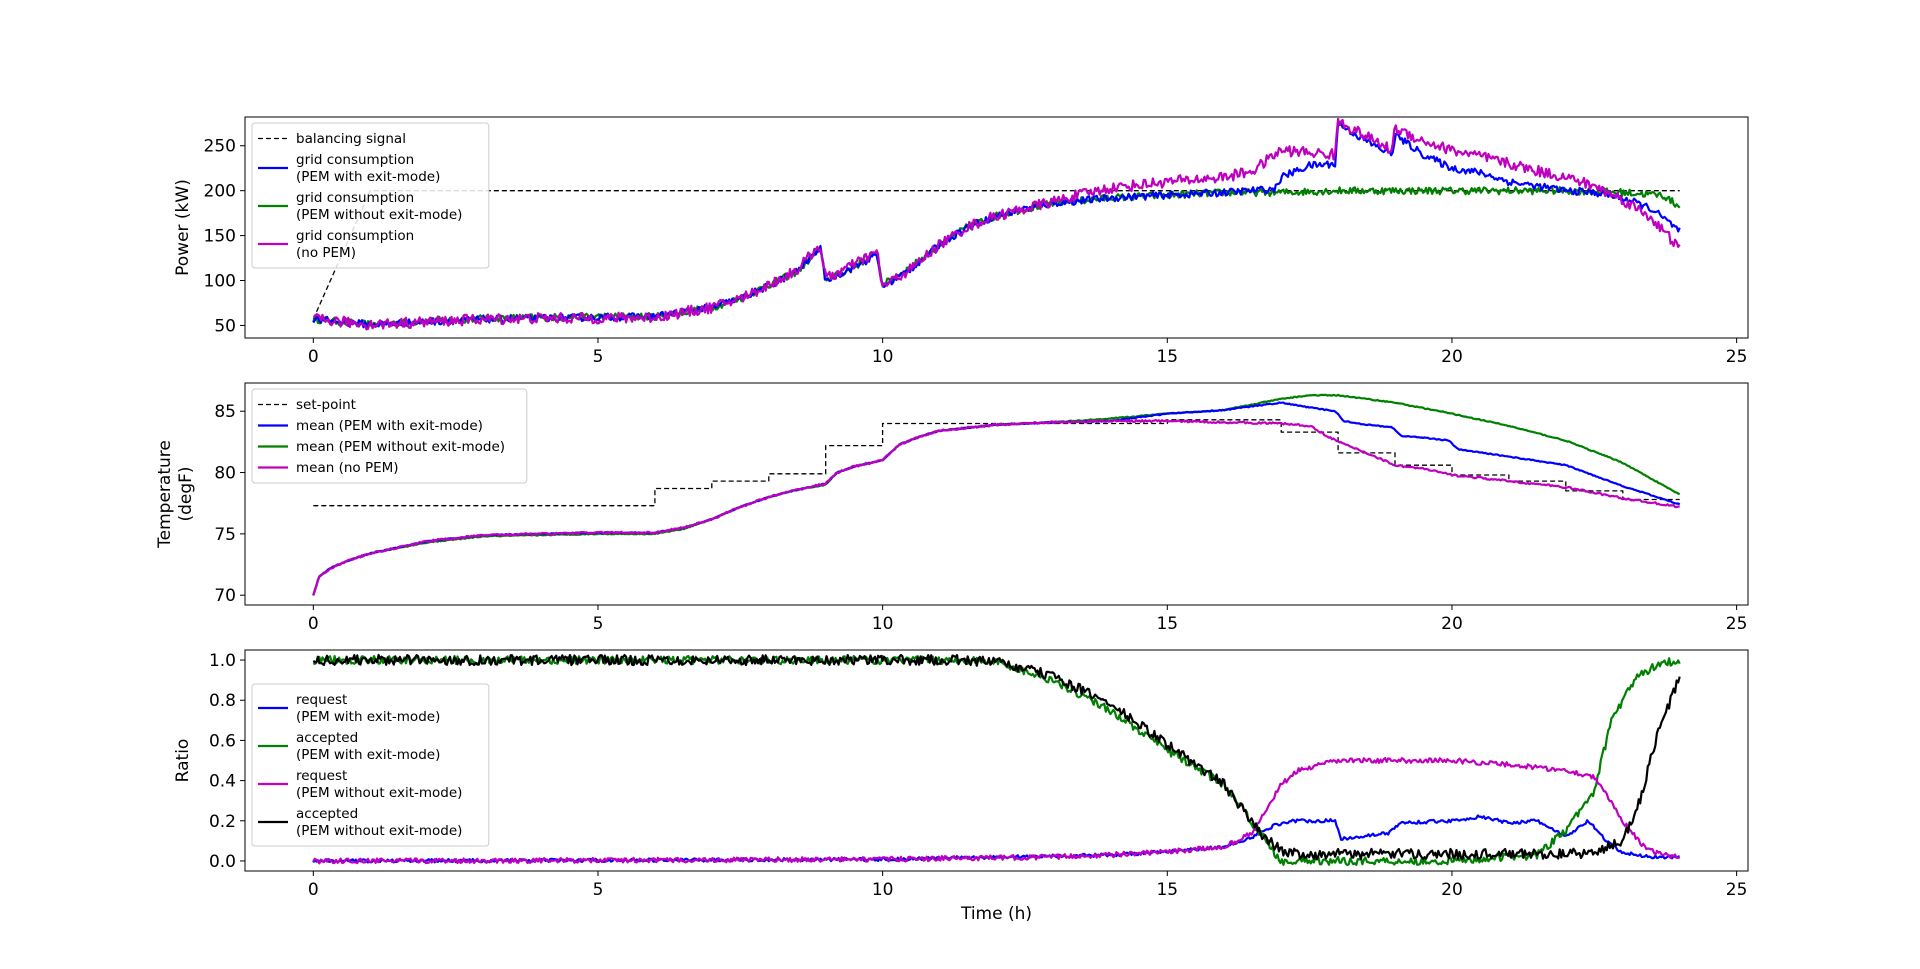  What do you see at coordinates (996, 914) in the screenshot?
I see `x-axis-label: Time (h)` at bounding box center [996, 914].